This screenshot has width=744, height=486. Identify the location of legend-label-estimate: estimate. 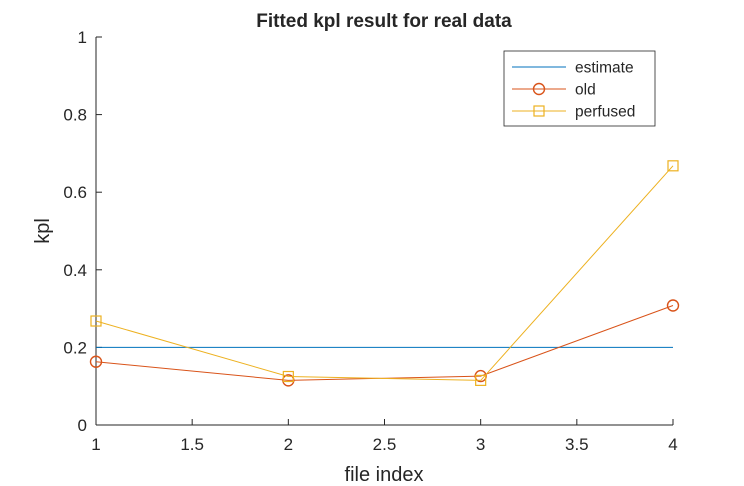
(604, 68).